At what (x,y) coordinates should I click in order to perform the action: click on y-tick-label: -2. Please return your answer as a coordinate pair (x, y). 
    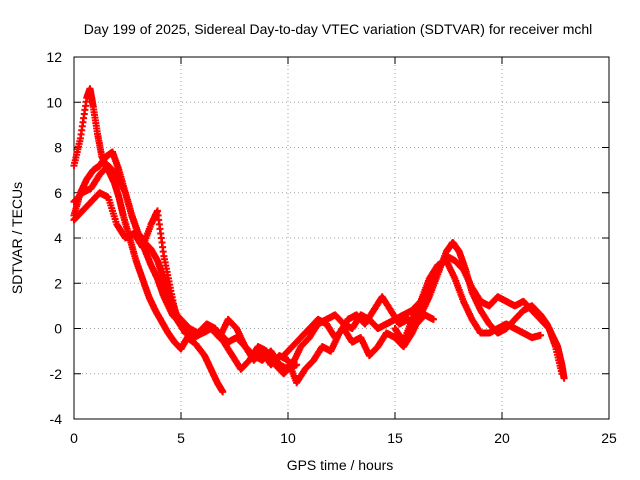
    Looking at the image, I should click on (56, 374).